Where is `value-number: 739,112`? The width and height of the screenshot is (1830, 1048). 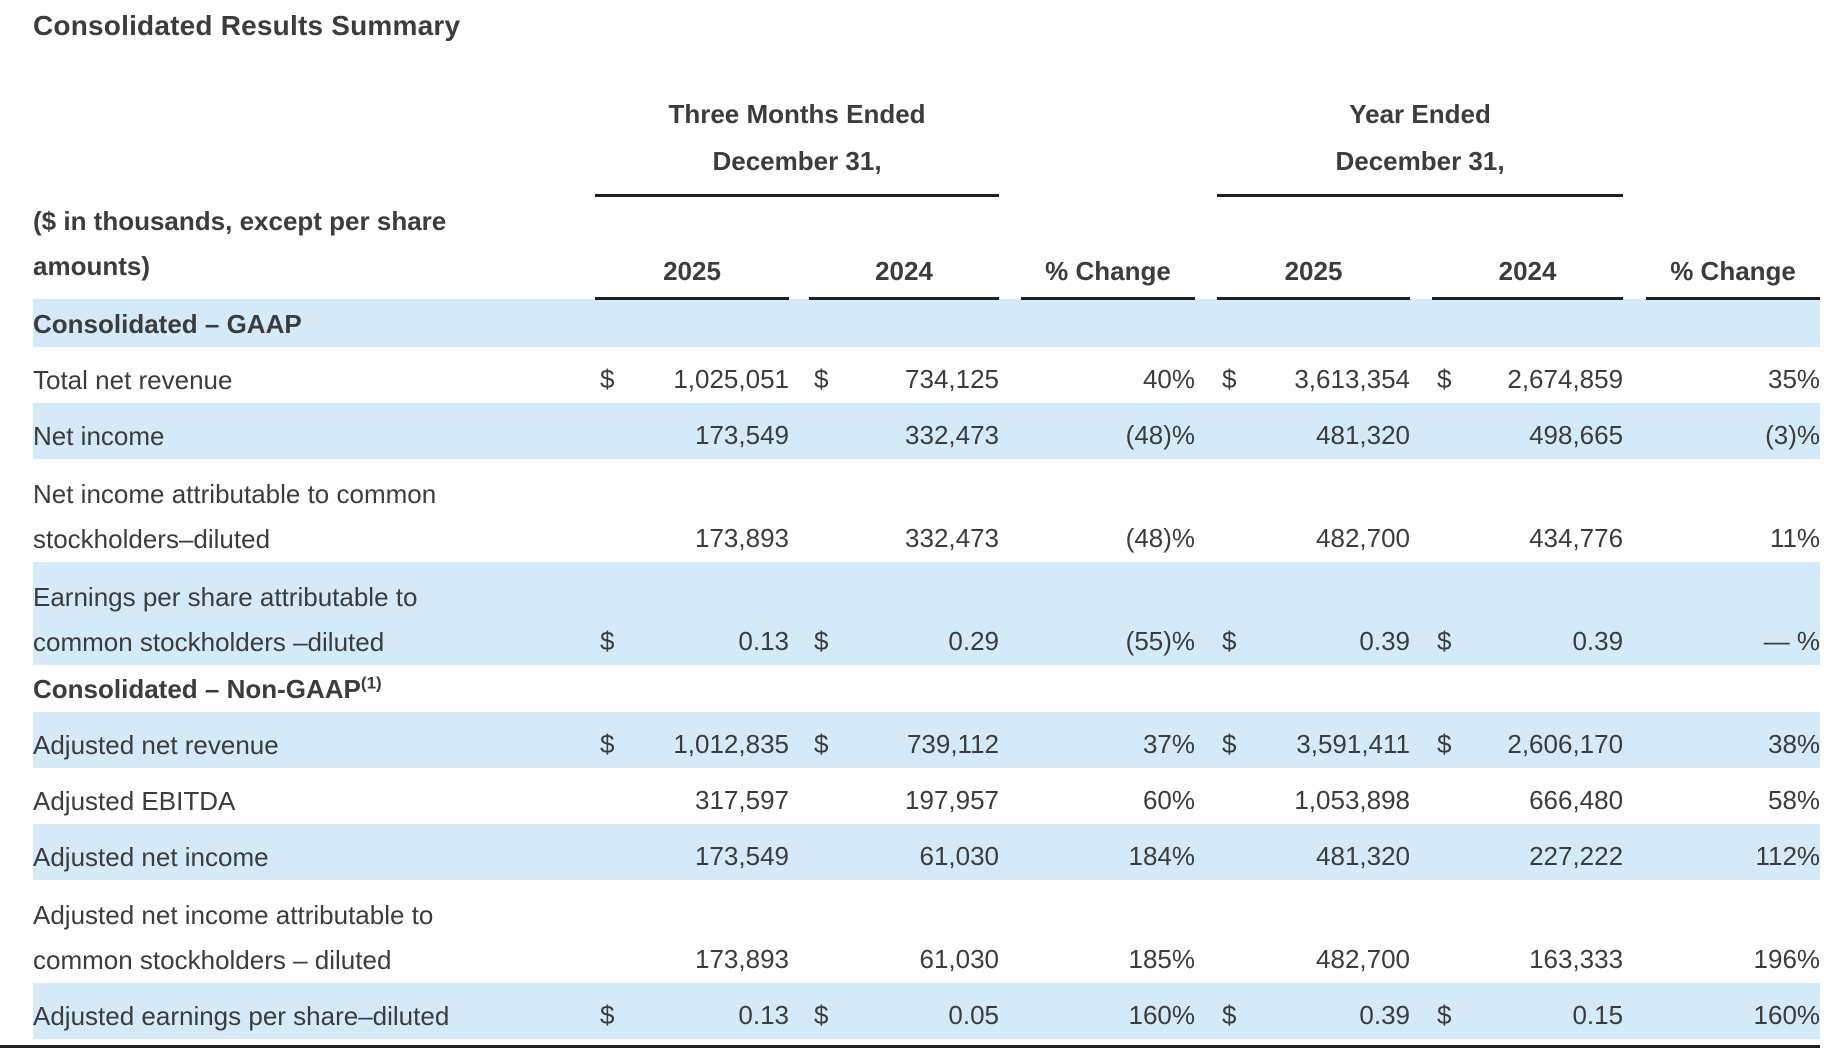
value-number: 739,112 is located at coordinates (953, 744).